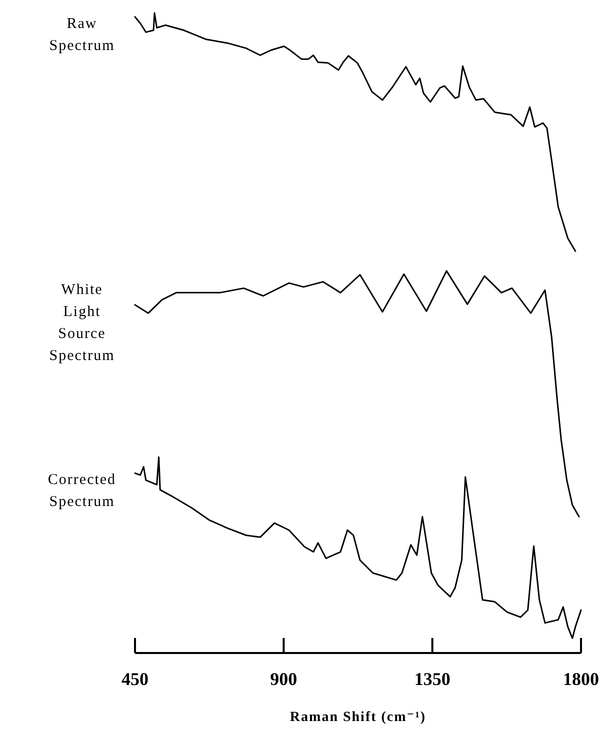  Describe the element at coordinates (82, 35) in the screenshot. I see `series-label: Raw Spectrum` at that location.